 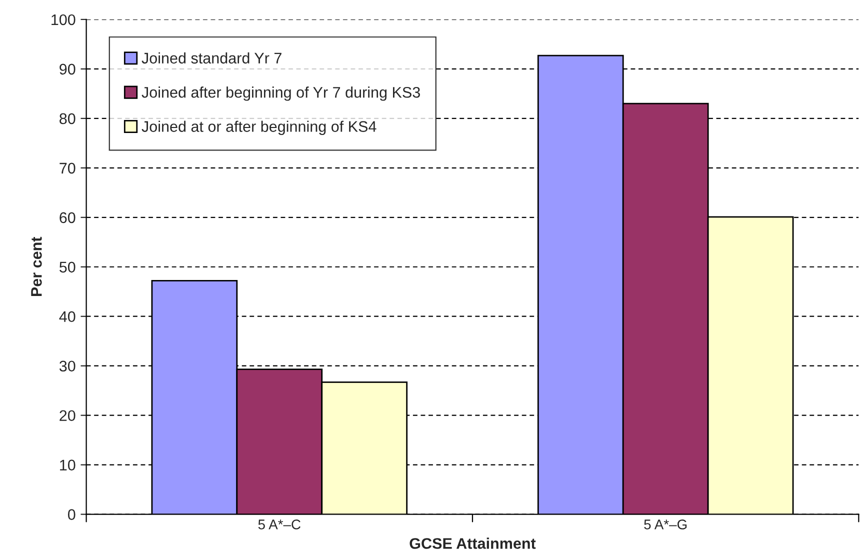 What do you see at coordinates (212, 58) in the screenshot?
I see `legend-label: Joined standard Yr 7` at bounding box center [212, 58].